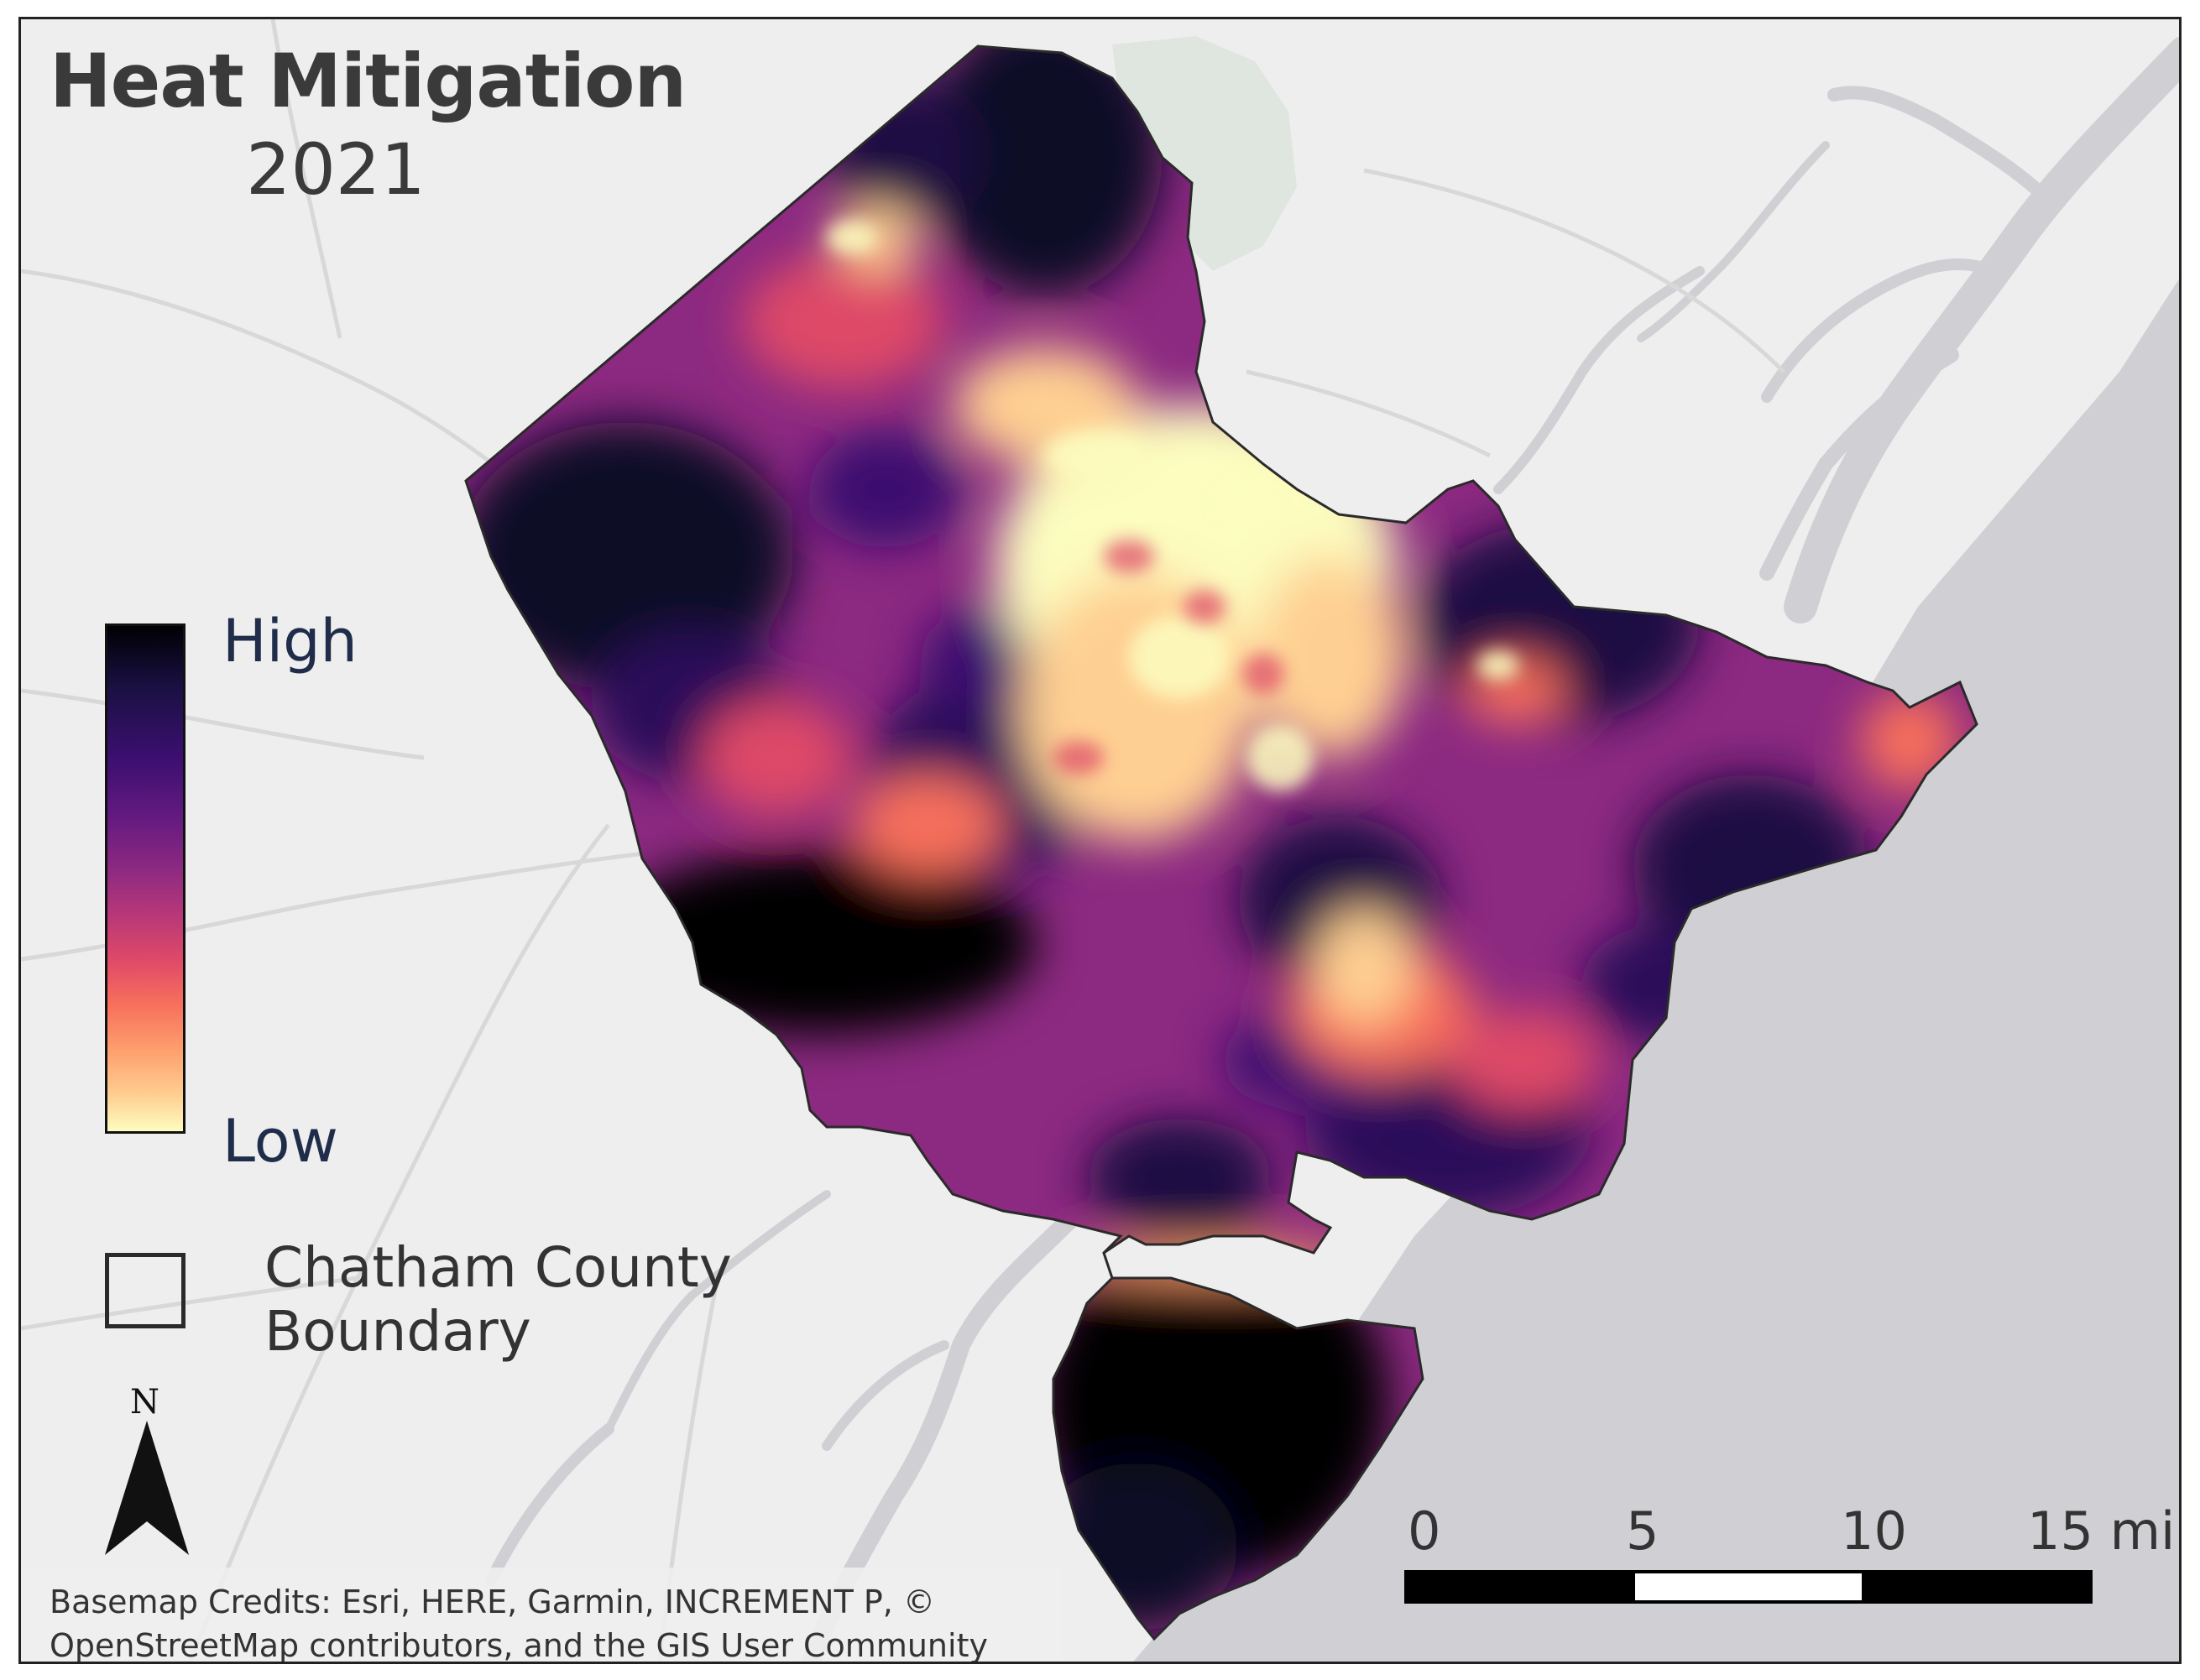  What do you see at coordinates (369, 81) in the screenshot?
I see `map-title: Heat Mitigation` at bounding box center [369, 81].